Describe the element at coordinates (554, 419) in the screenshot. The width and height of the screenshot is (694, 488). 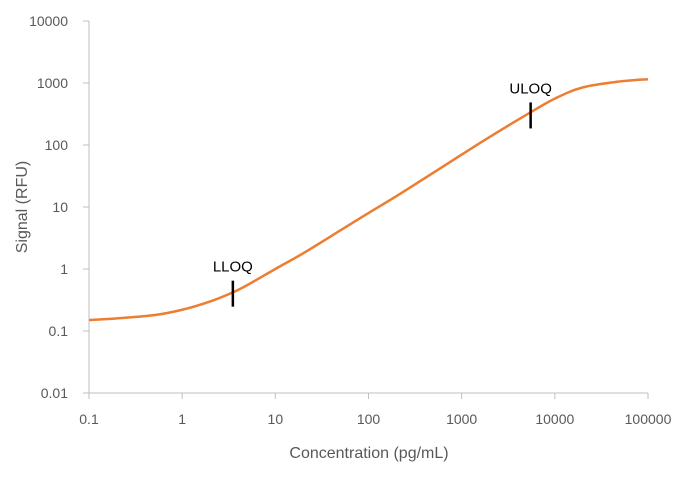
I see `x-tick-label: 10000` at that location.